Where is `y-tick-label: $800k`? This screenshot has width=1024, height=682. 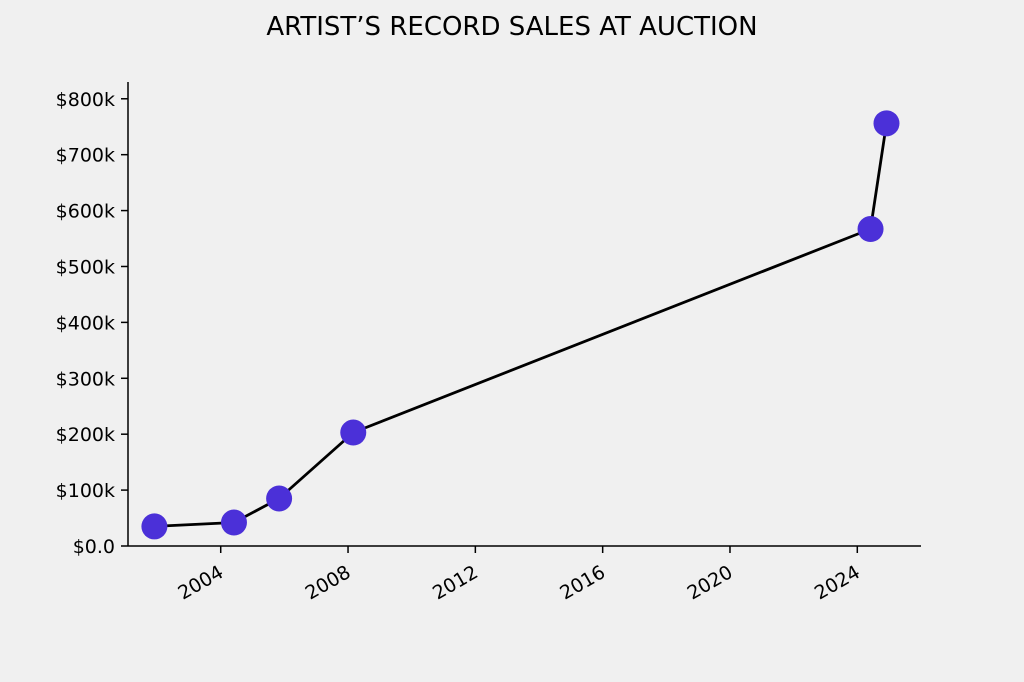
y-tick-label: $800k is located at coordinates (85, 100).